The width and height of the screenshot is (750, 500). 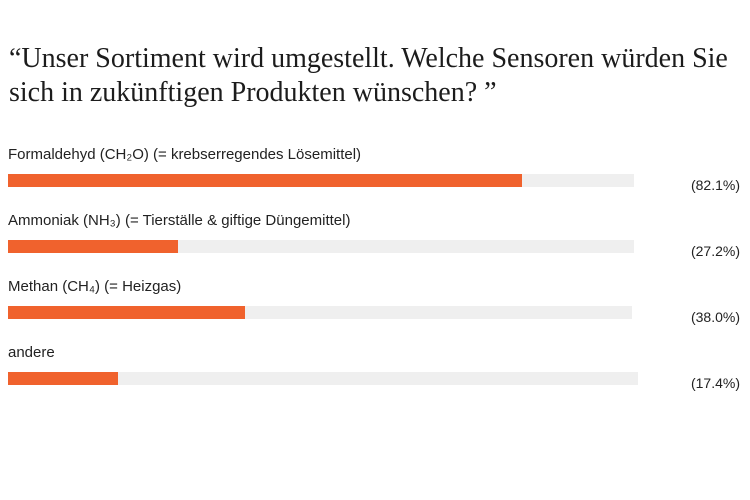 What do you see at coordinates (715, 317) in the screenshot?
I see `percentage-label: (38.0%)` at bounding box center [715, 317].